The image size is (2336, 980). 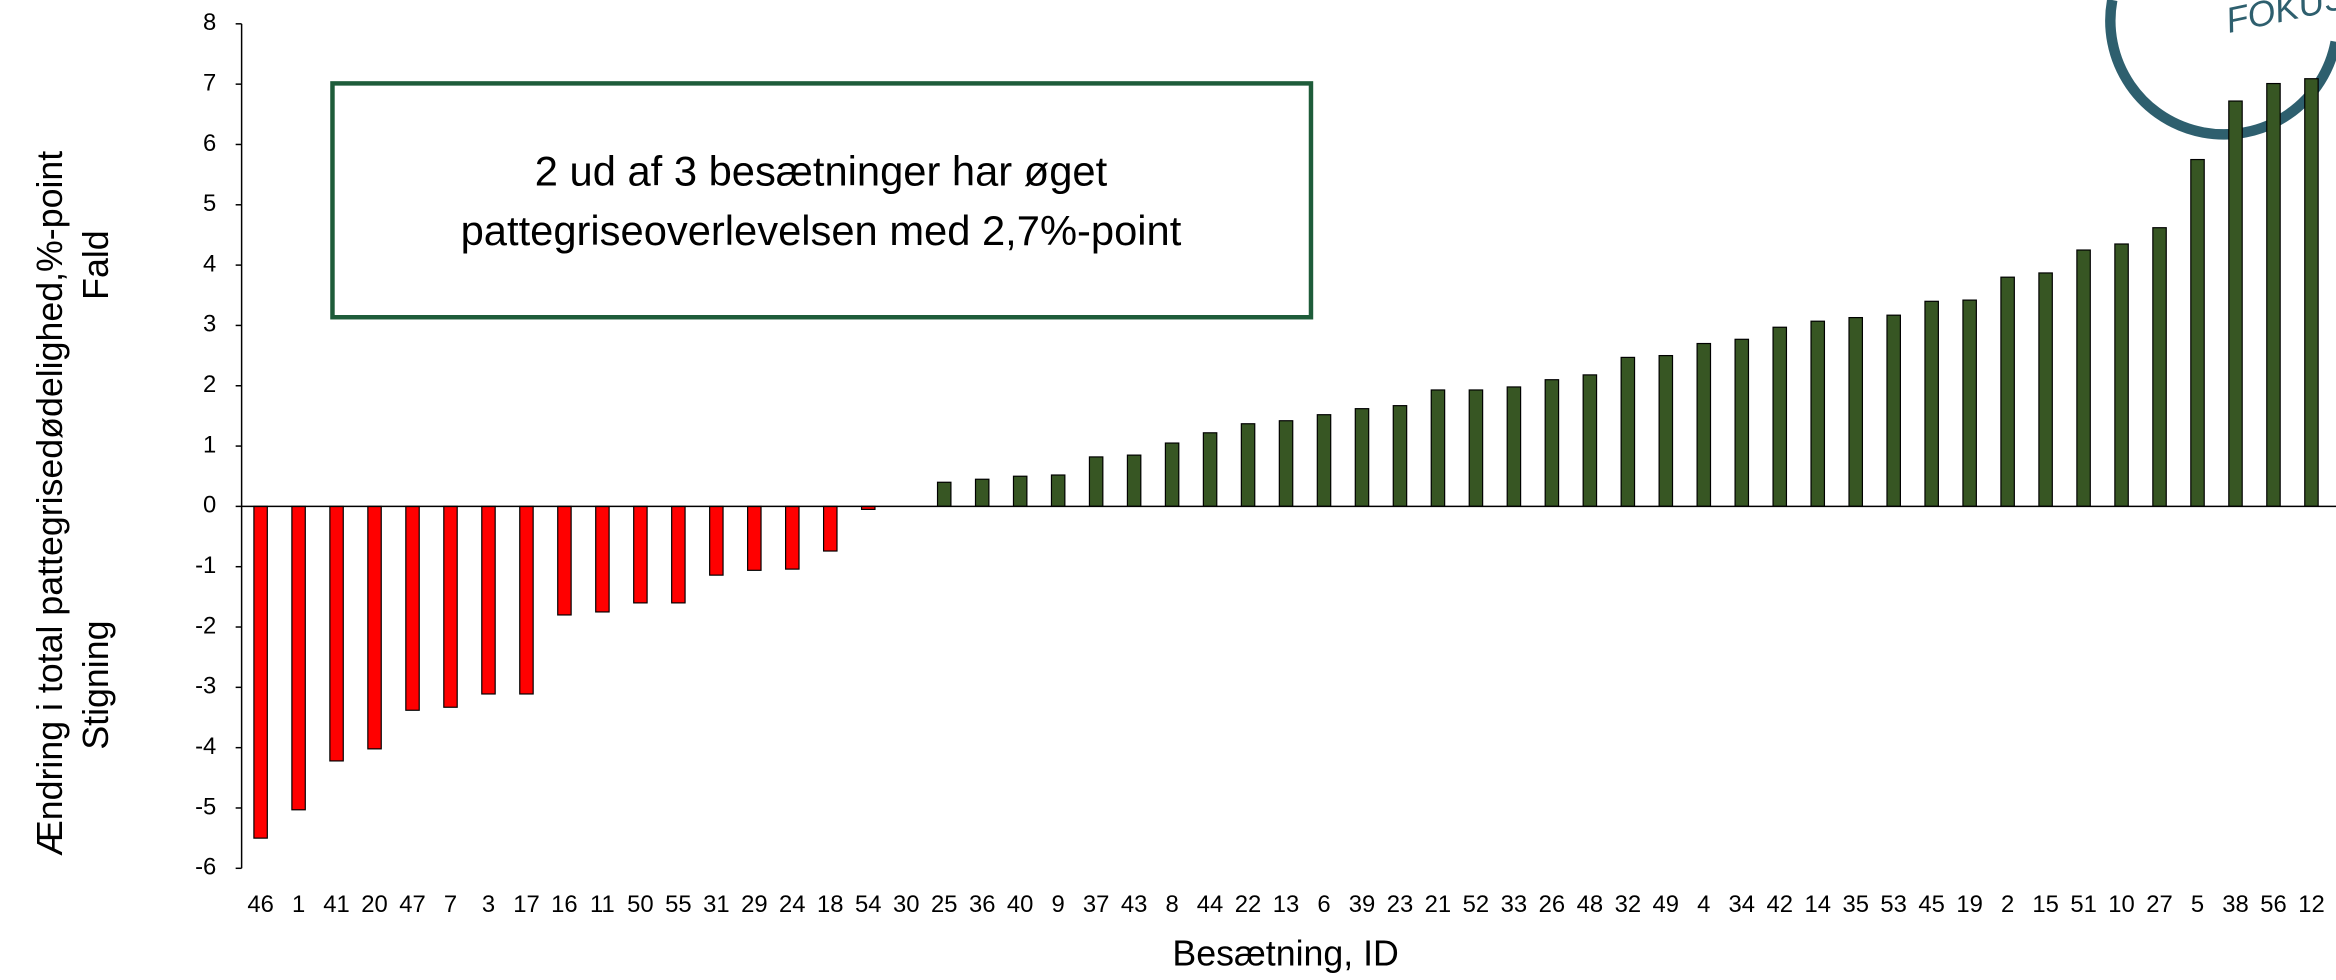 I want to click on x-tick-label: 48, so click(x=1590, y=904).